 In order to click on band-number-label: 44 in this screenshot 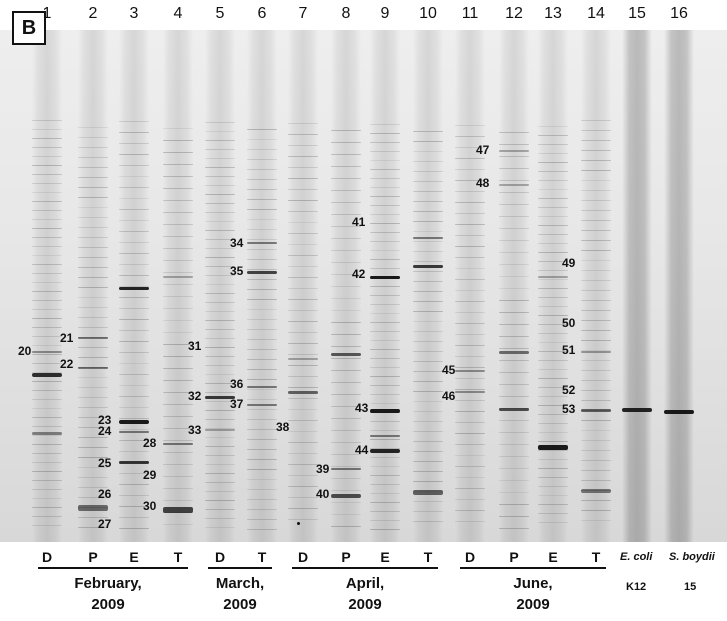, I will do `click(362, 450)`.